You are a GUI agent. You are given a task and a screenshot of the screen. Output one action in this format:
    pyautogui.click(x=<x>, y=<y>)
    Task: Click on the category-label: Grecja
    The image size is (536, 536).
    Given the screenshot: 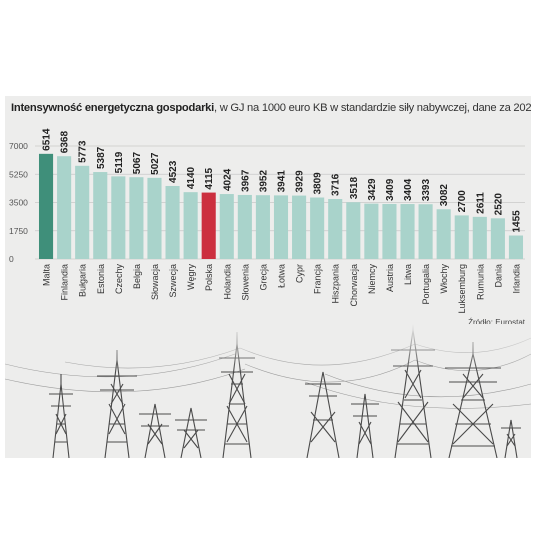 What is the action you would take?
    pyautogui.click(x=263, y=277)
    